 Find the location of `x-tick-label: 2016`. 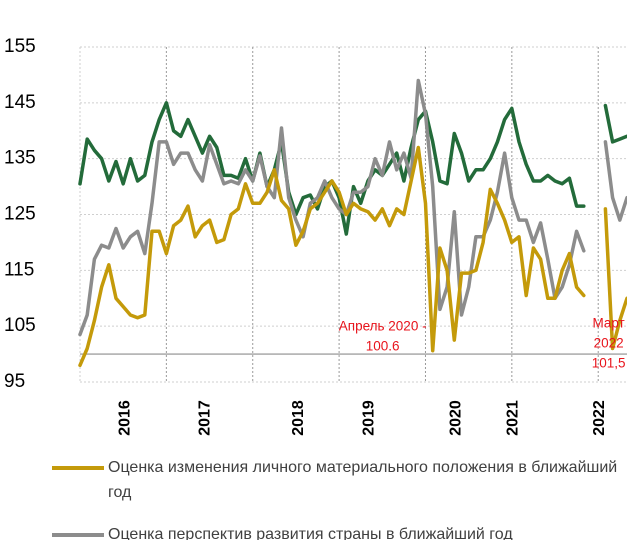

x-tick-label: 2016 is located at coordinates (125, 418).